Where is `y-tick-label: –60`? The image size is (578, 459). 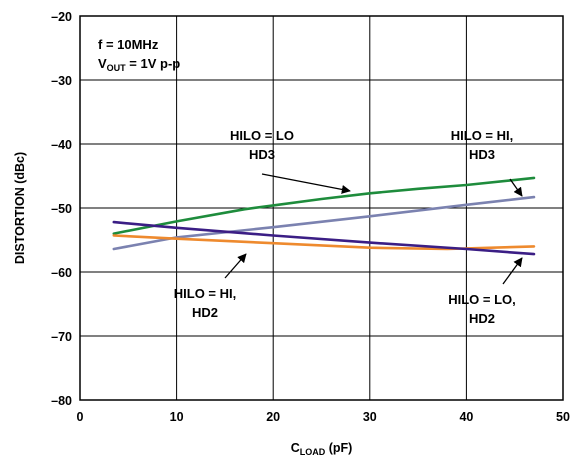
y-tick-label: –60 is located at coordinates (61, 273).